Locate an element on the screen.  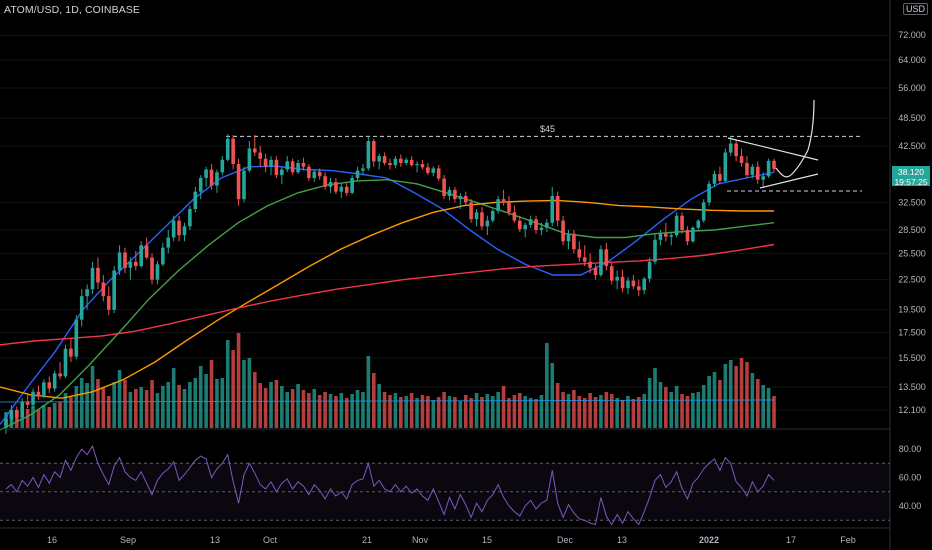
last-price-badge: 38.120 19:57:25 is located at coordinates (911, 176).